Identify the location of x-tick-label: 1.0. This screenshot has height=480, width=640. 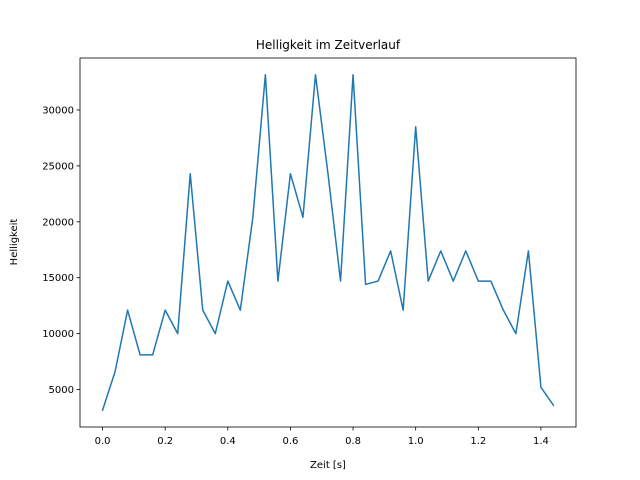
(416, 441).